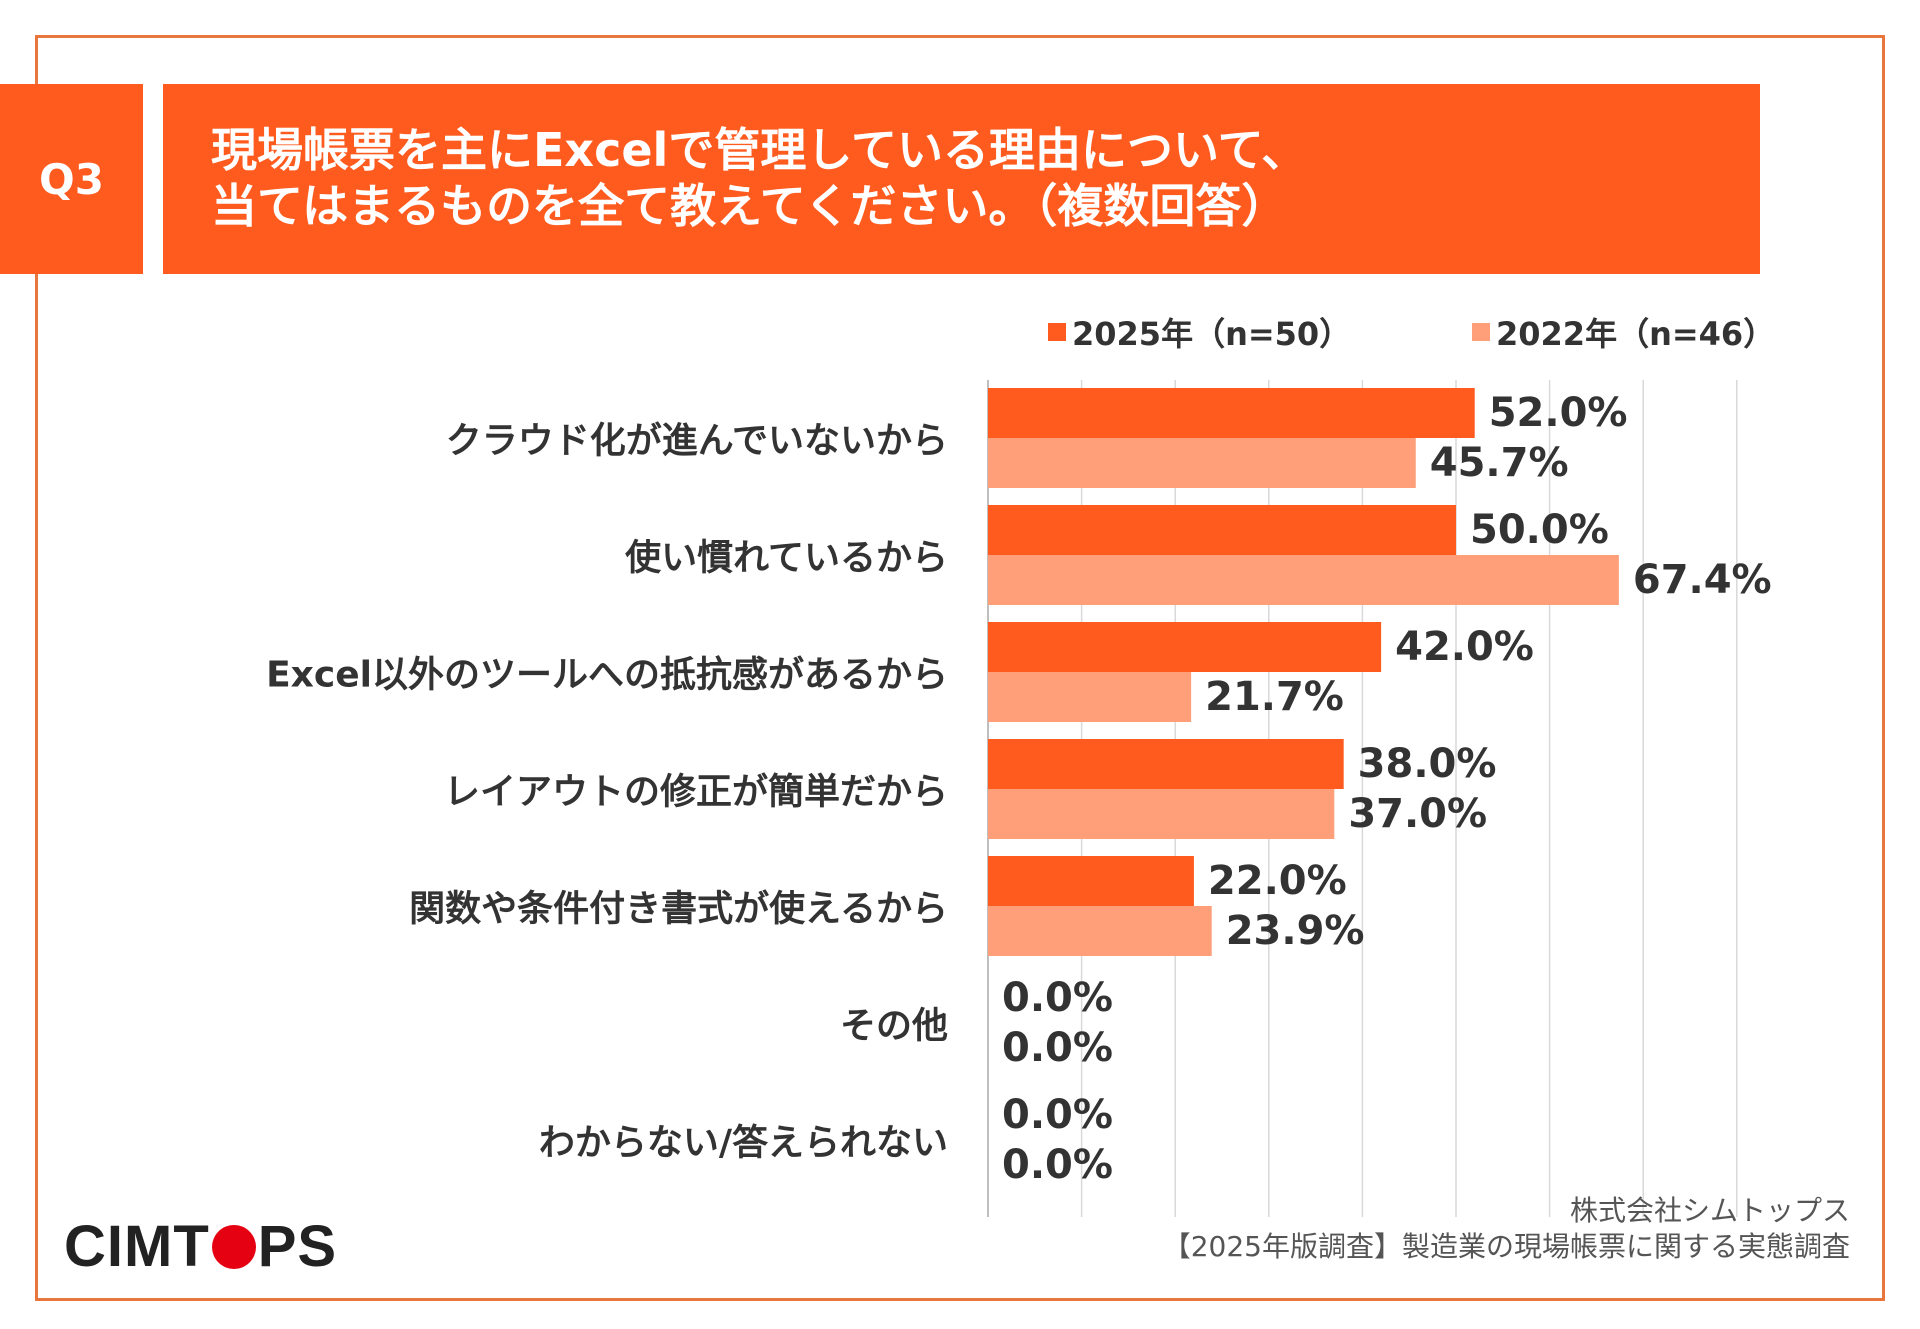 This screenshot has width=1920, height=1329. Describe the element at coordinates (1057, 332) in the screenshot. I see `legend-swatch-2025` at that location.